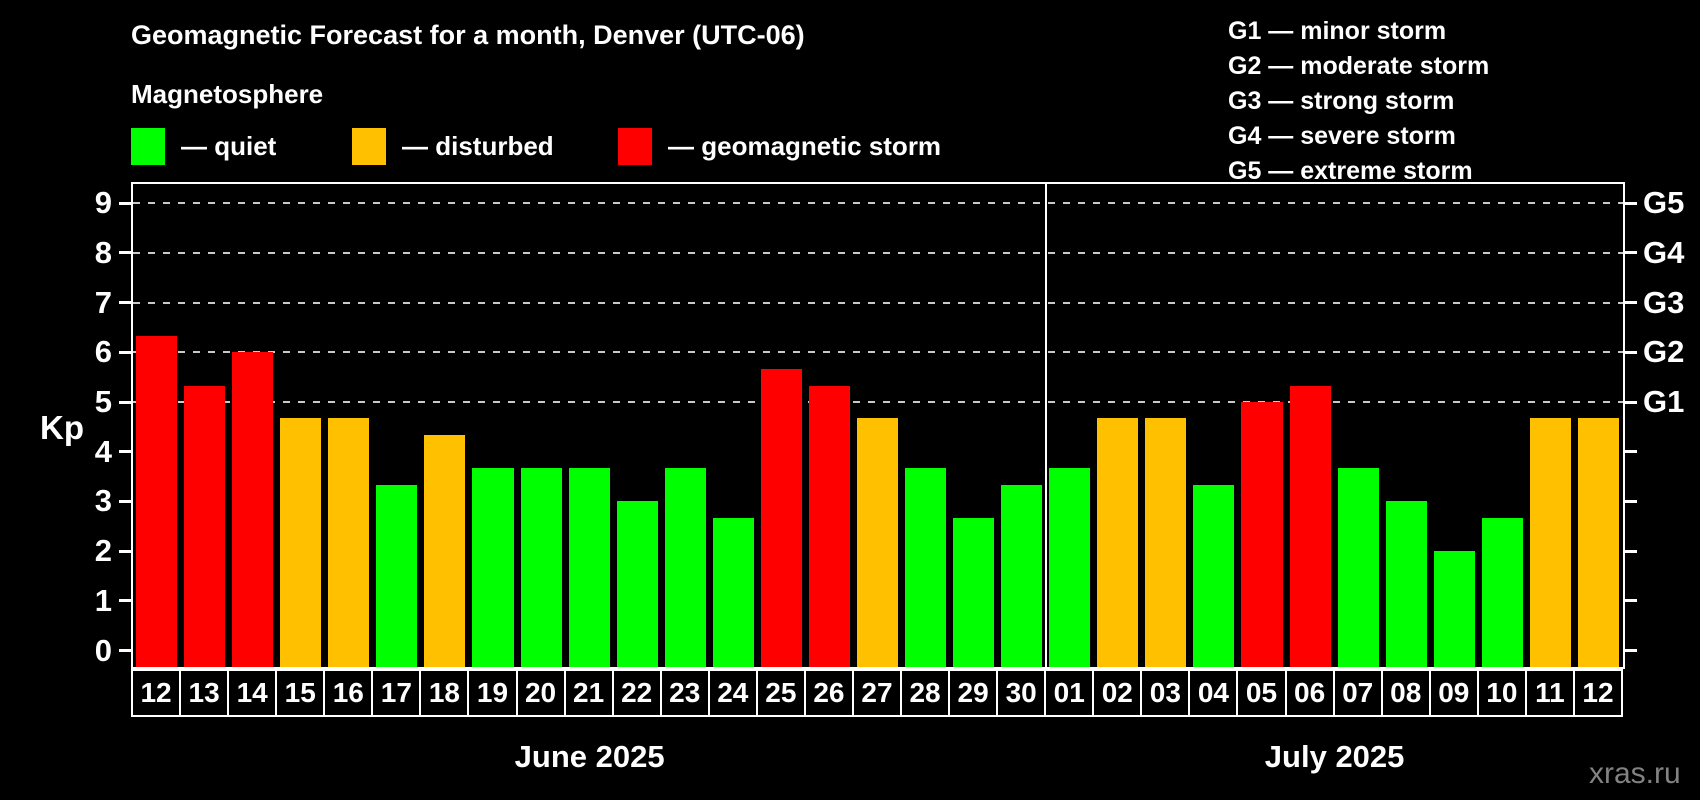 This screenshot has width=1700, height=800. Describe the element at coordinates (732, 693) in the screenshot. I see `day-label-june-24: 24` at that location.